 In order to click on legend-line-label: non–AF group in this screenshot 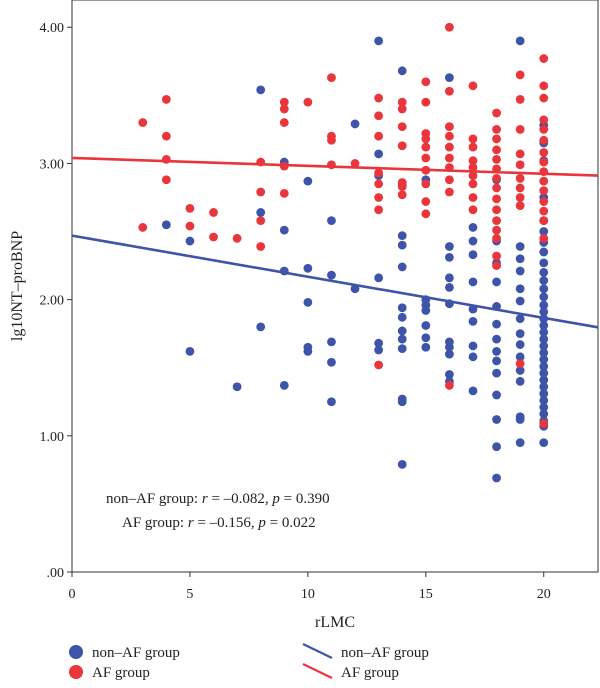, I will do `click(385, 653)`.